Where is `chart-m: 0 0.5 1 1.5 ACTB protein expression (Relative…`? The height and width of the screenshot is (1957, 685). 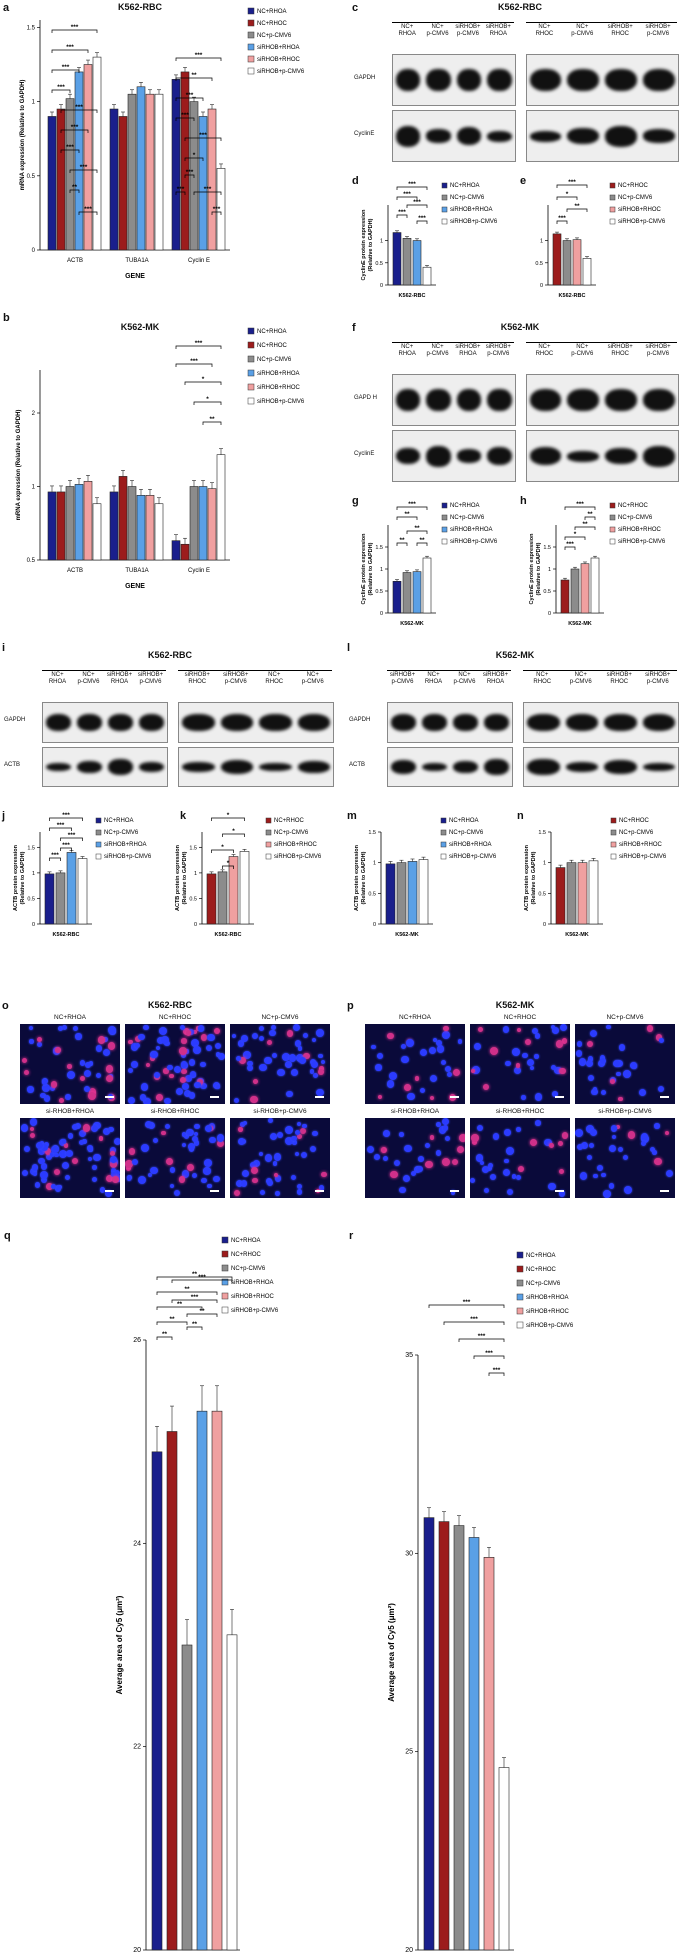 chart-m: 0 0.5 1 1.5 ACTB protein expression (Relative… is located at coordinates (425, 877).